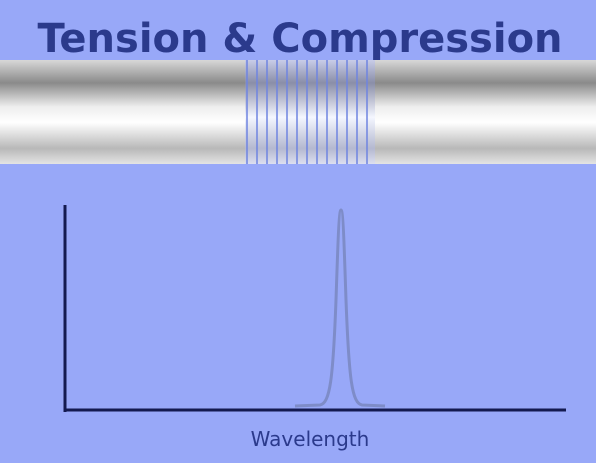 This screenshot has width=596, height=463. I want to click on title: Tension & Compression, so click(299, 39).